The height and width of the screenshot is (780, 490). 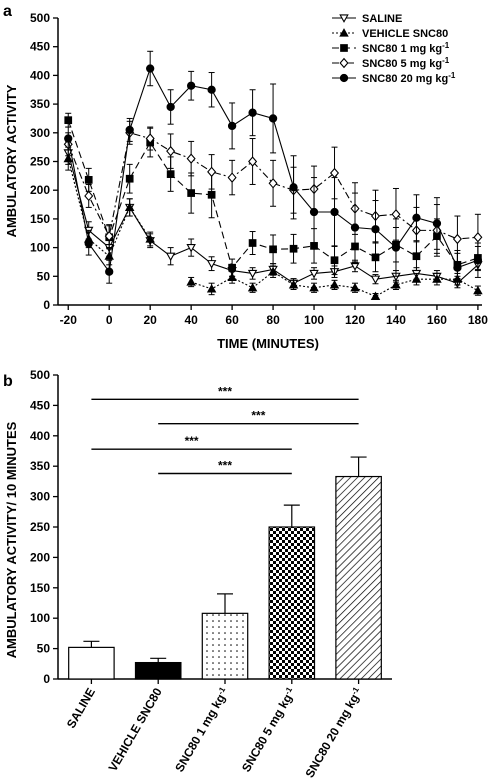 What do you see at coordinates (355, 320) in the screenshot?
I see `x-tick-label: 120` at bounding box center [355, 320].